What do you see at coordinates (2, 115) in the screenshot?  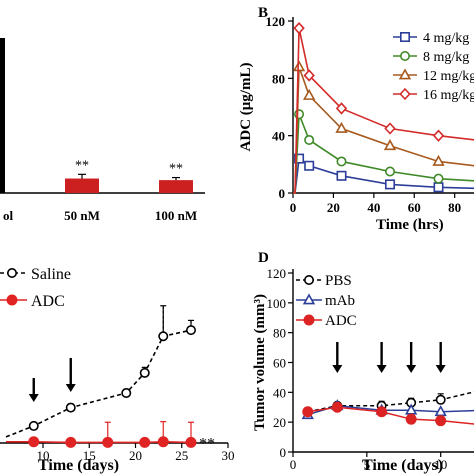 I see `bar-control` at bounding box center [2, 115].